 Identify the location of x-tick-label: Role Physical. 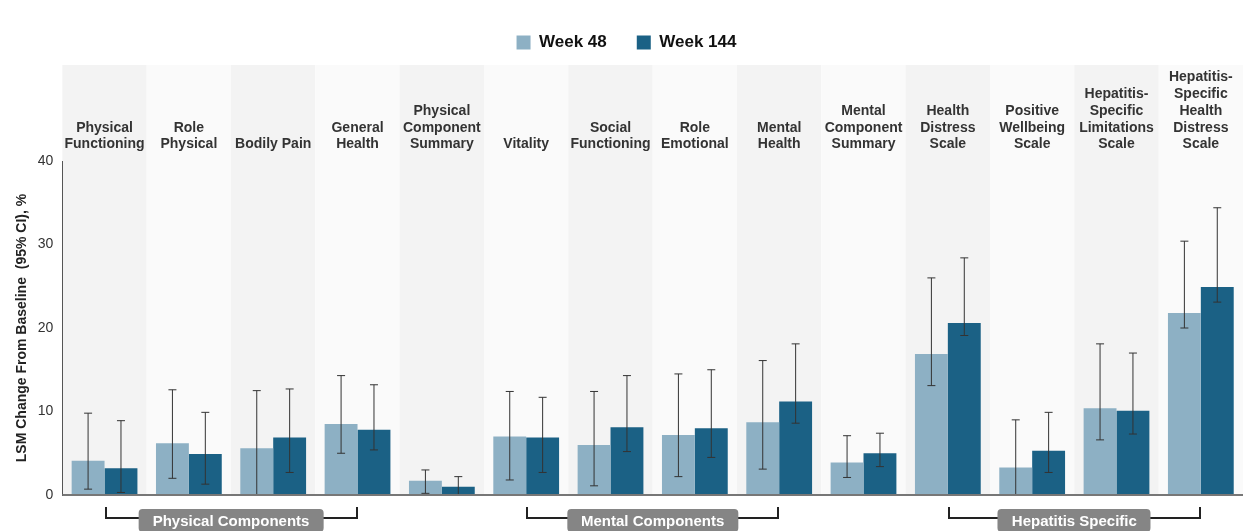
(189, 135).